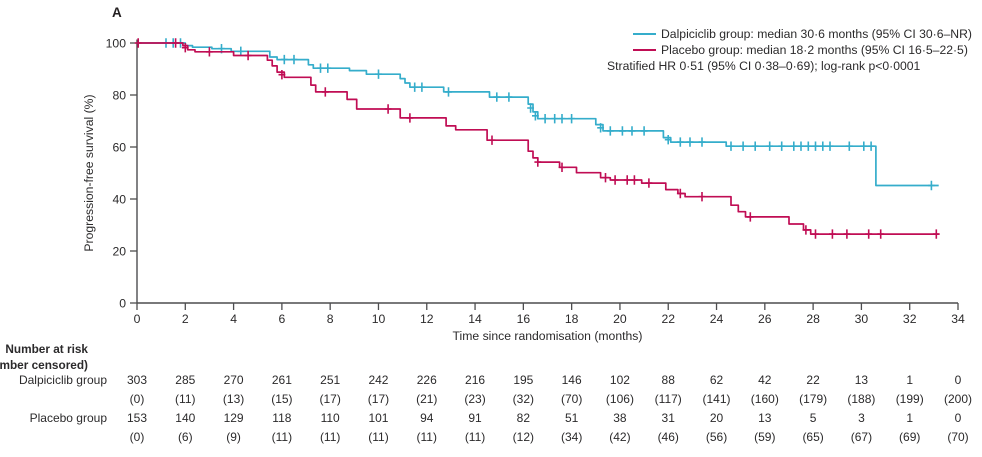 The image size is (982, 457). Describe the element at coordinates (233, 399) in the screenshot. I see `censored-count: (13)` at that location.